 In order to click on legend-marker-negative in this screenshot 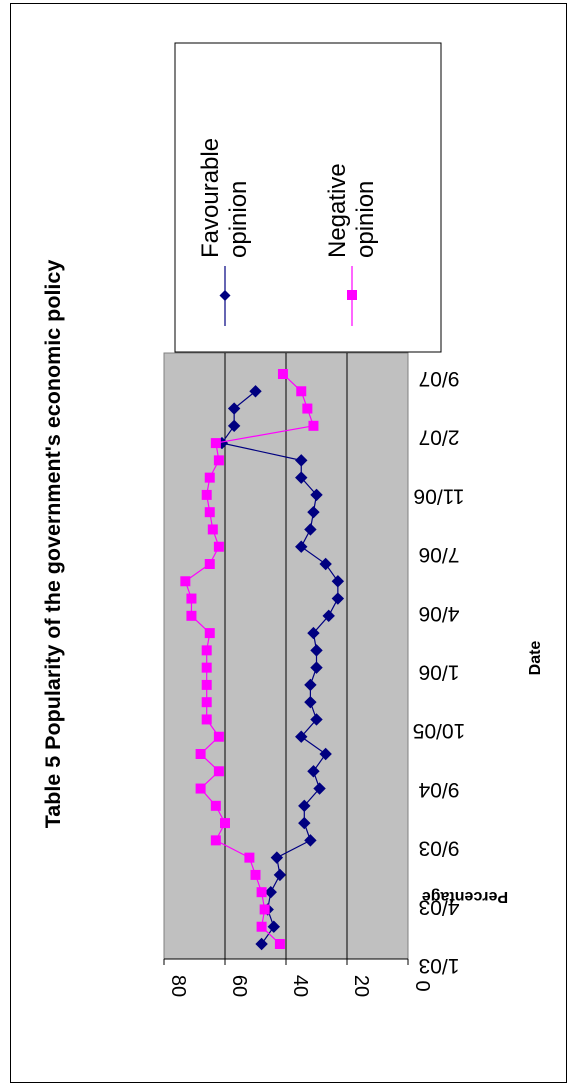, I will do `click(352, 295)`.